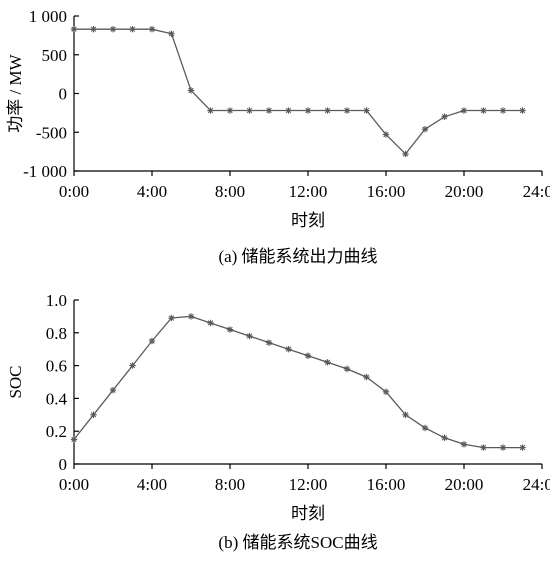 The image size is (550, 561). What do you see at coordinates (297, 542) in the screenshot?
I see `chart-caption: (b) 储能系统SOC曲线` at bounding box center [297, 542].